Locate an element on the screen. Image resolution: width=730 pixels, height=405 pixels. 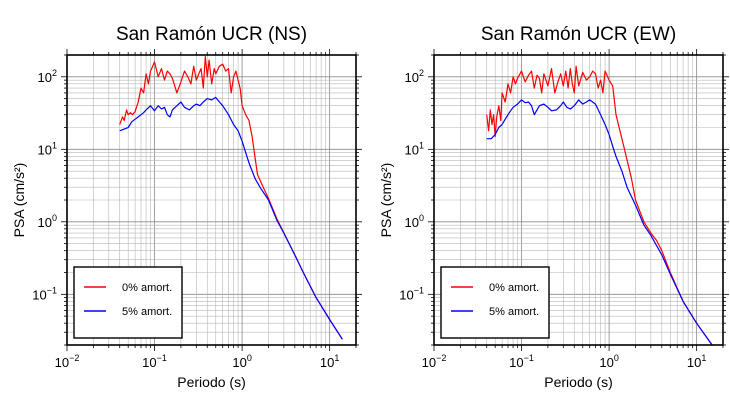
chart-title: San Ramón UCR (NS) is located at coordinates (211, 34).